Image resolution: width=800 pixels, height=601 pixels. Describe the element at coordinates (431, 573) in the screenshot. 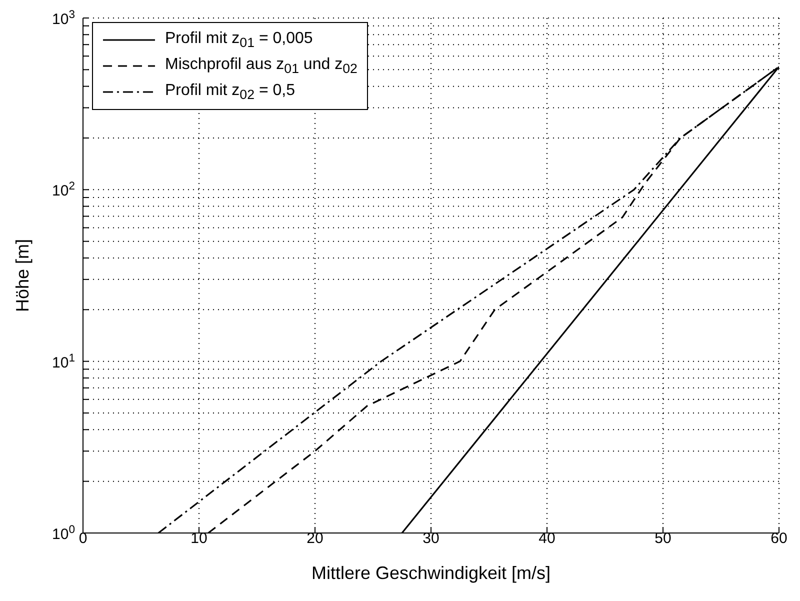

I see `x-axis-title: Mittlere Geschwindigkeit [m/s]` at that location.